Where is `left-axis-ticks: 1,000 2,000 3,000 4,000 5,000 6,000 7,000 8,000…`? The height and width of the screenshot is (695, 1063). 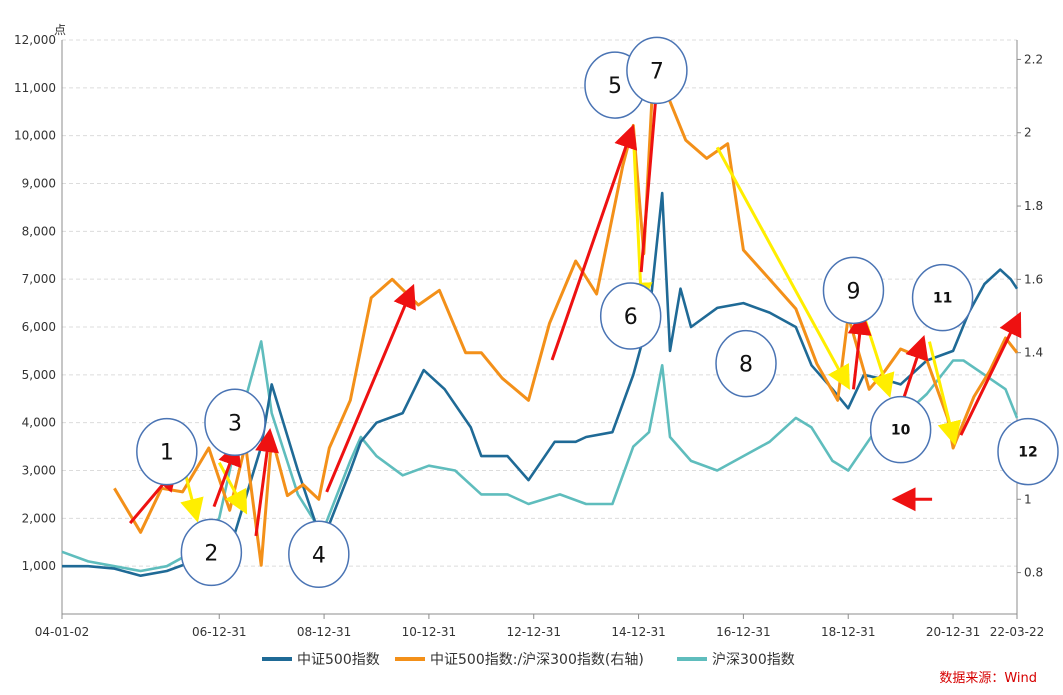
left-axis-ticks: 1,000 2,000 3,000 4,000 5,000 6,000 7,000 8,000… is located at coordinates (35, 303).